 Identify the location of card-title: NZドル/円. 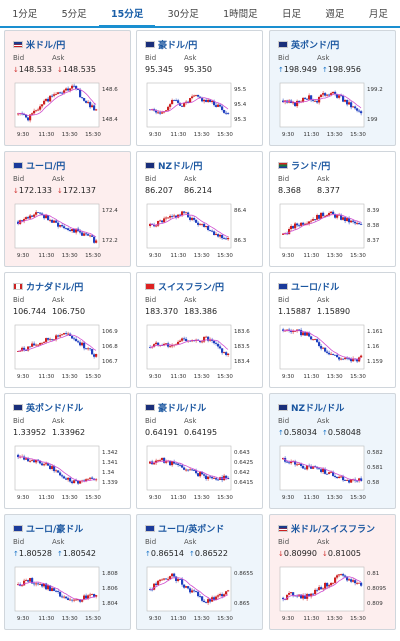
(173, 165).